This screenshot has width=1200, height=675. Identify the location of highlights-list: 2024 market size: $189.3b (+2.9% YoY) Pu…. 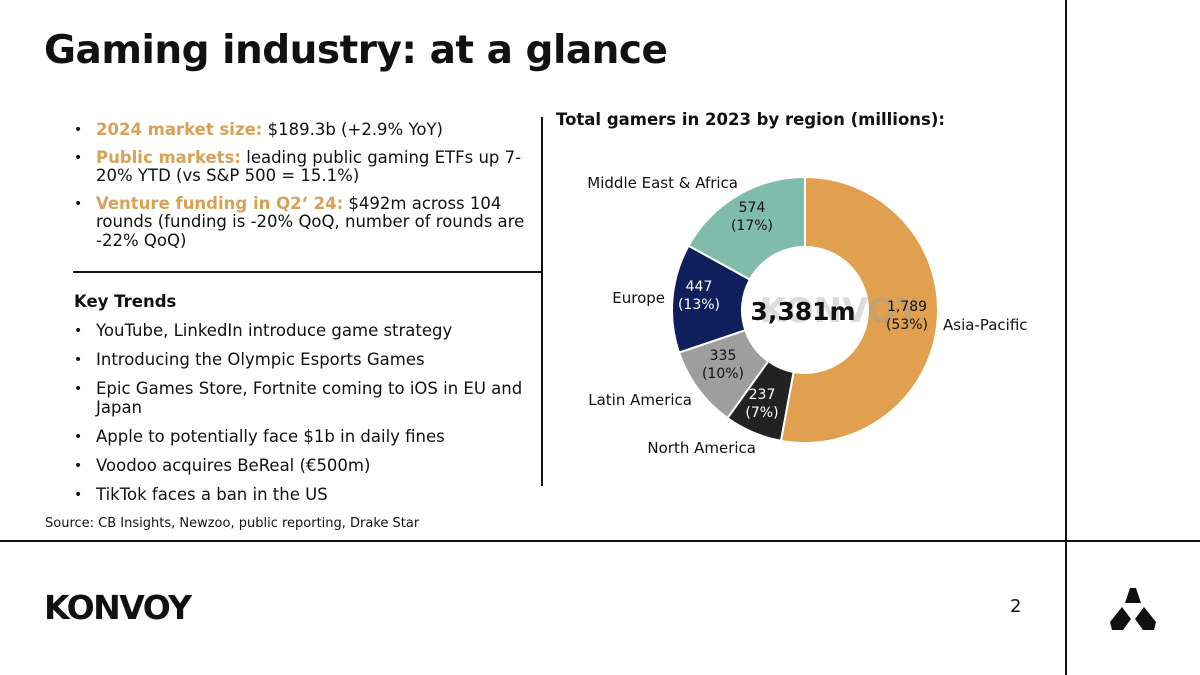
(305, 189).